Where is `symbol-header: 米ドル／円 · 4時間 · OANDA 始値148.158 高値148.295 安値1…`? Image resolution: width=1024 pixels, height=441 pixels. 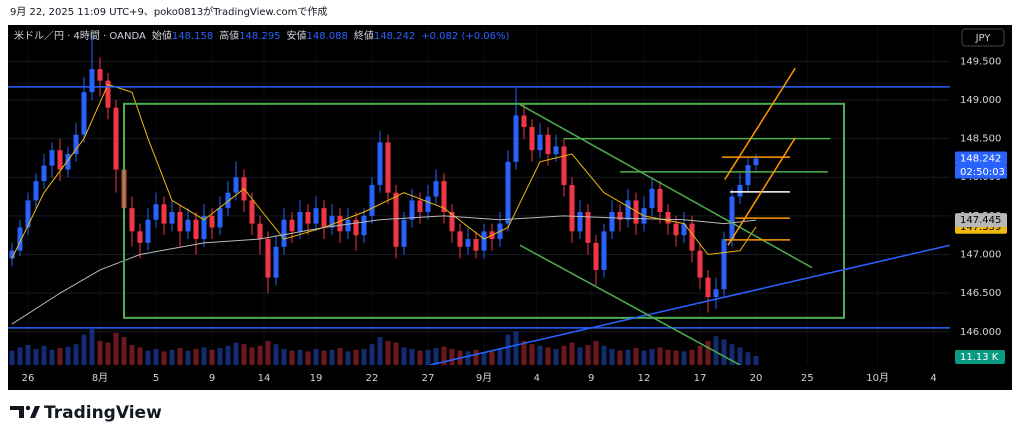 symbol-header: 米ドル／円 · 4時間 · OANDA 始値148.158 高値148.295 安値1… is located at coordinates (261, 35).